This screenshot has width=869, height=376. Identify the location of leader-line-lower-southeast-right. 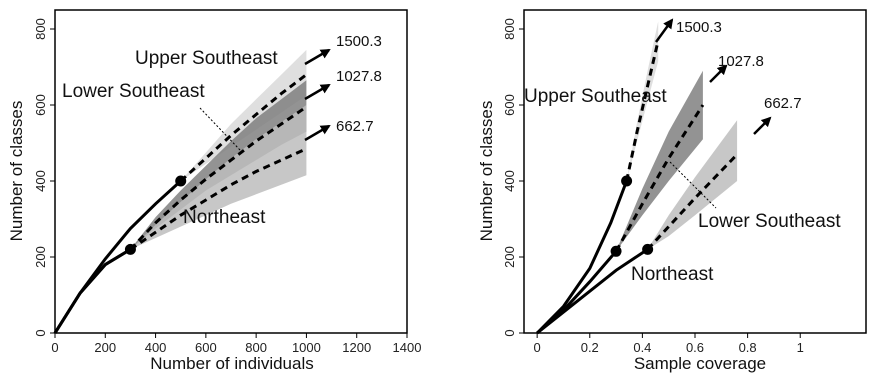
(693, 185).